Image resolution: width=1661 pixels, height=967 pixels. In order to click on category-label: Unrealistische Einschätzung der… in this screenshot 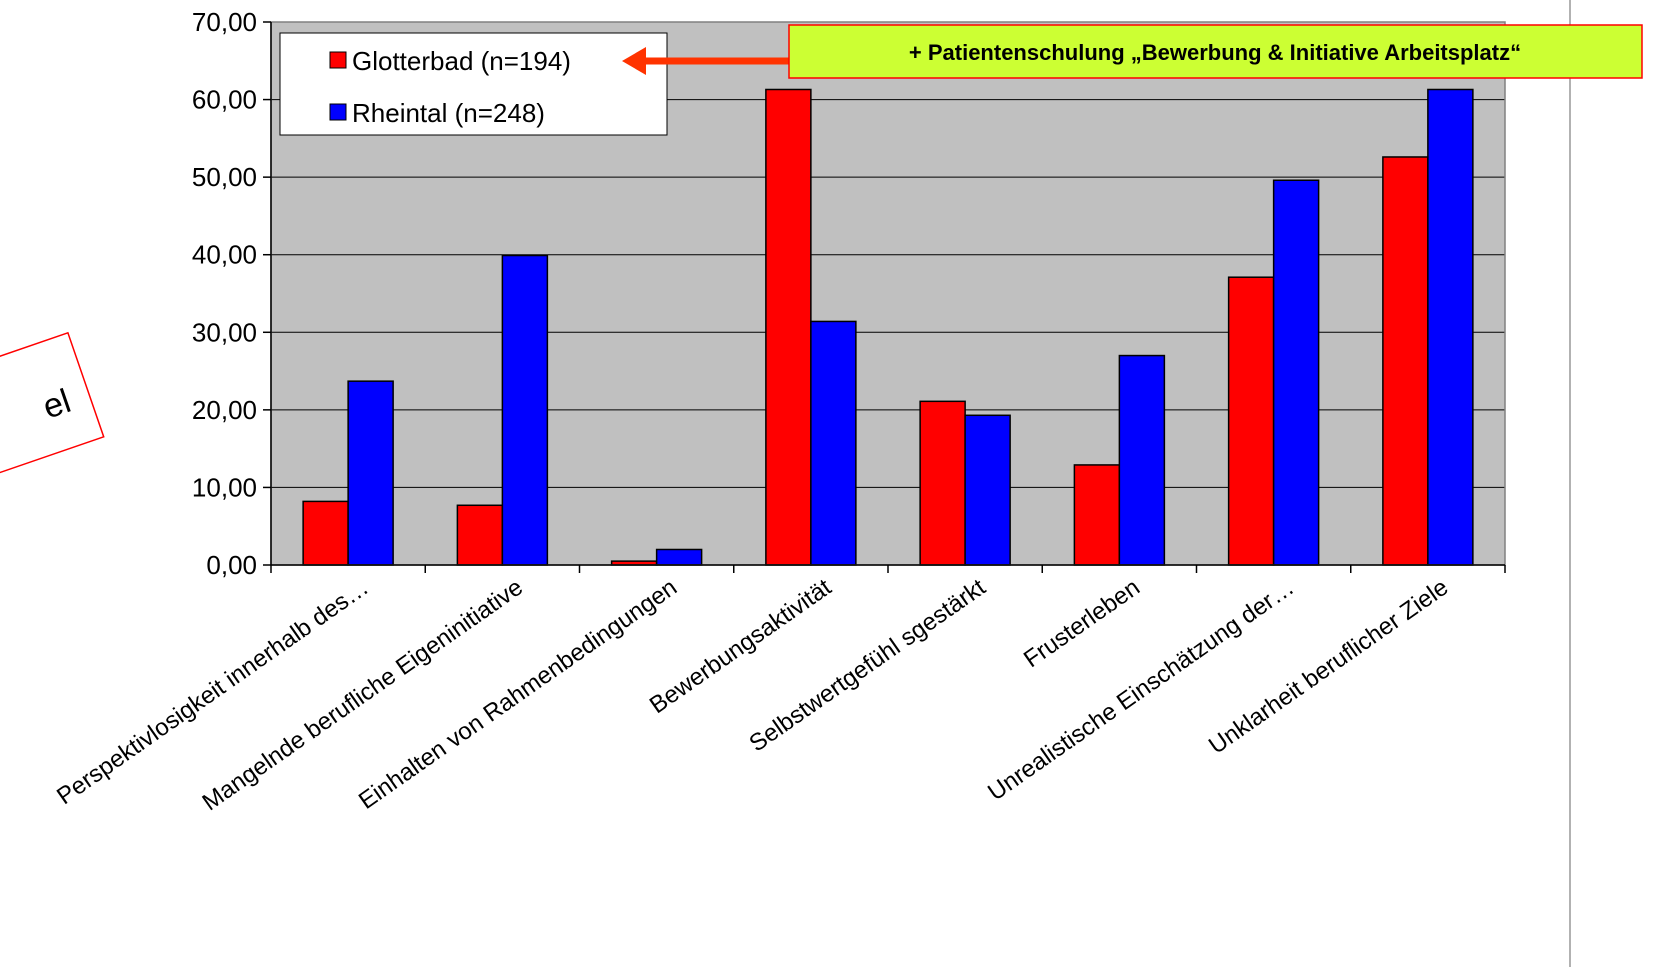, I will do `click(1141, 690)`.